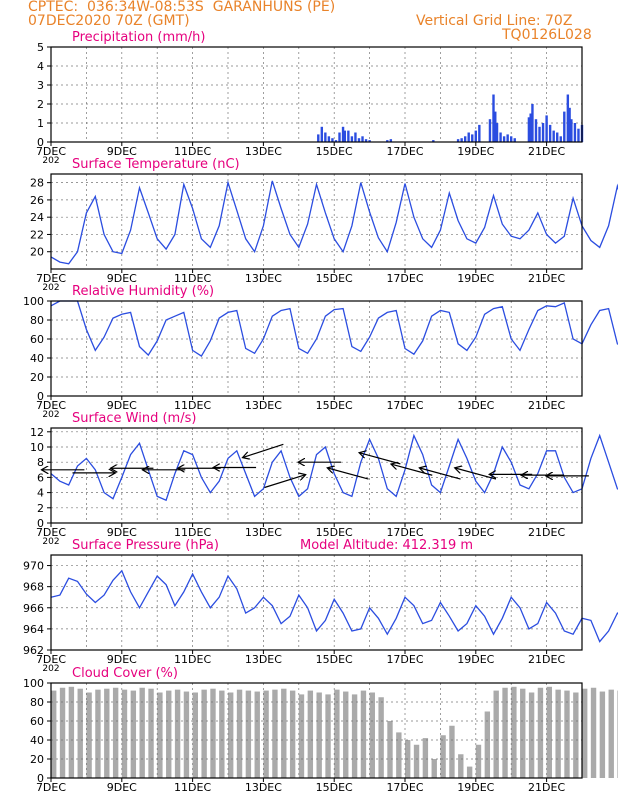  Describe the element at coordinates (51, 405) in the screenshot. I see `rh-x-tick-label: 7DEC` at that location.